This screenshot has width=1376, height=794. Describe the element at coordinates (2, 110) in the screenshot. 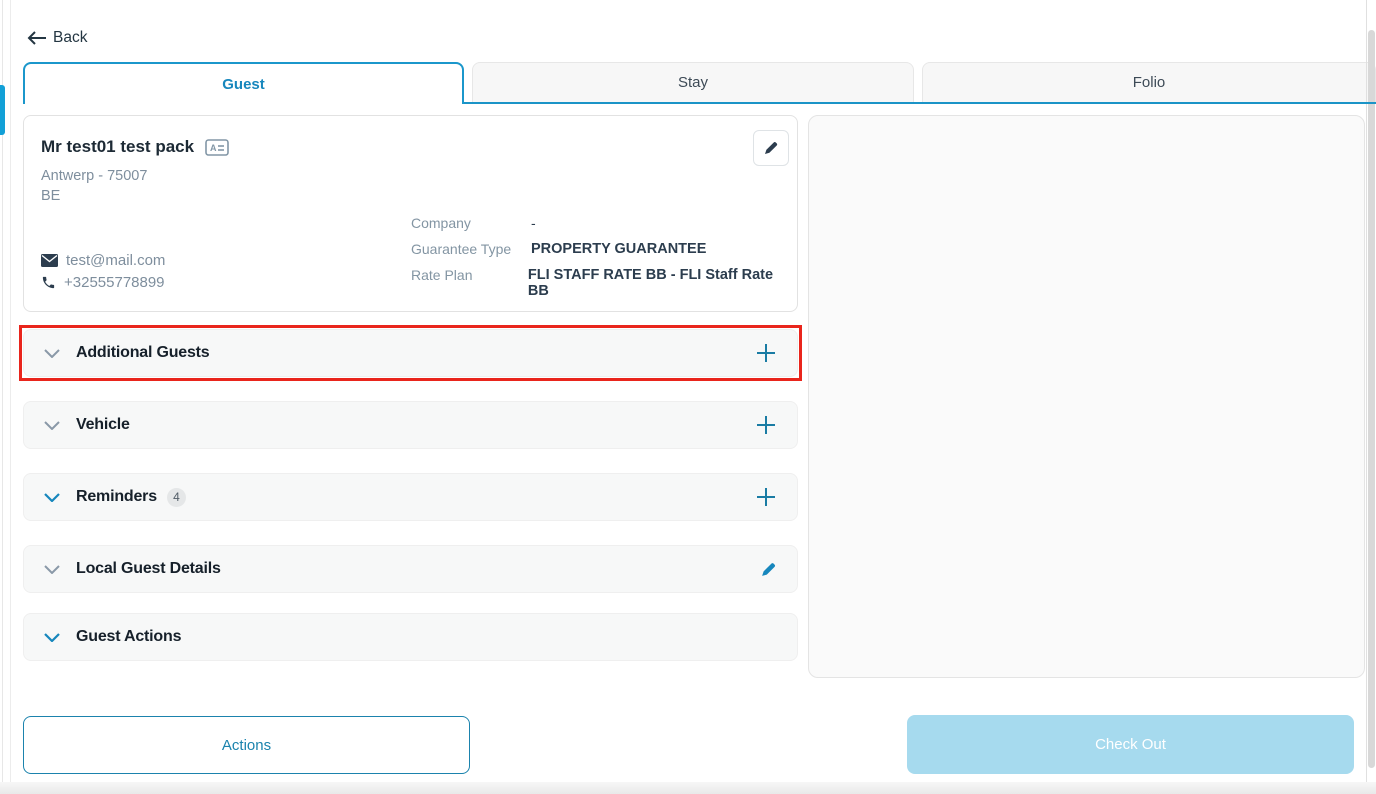

I see `left-active-indicator-bar` at that location.